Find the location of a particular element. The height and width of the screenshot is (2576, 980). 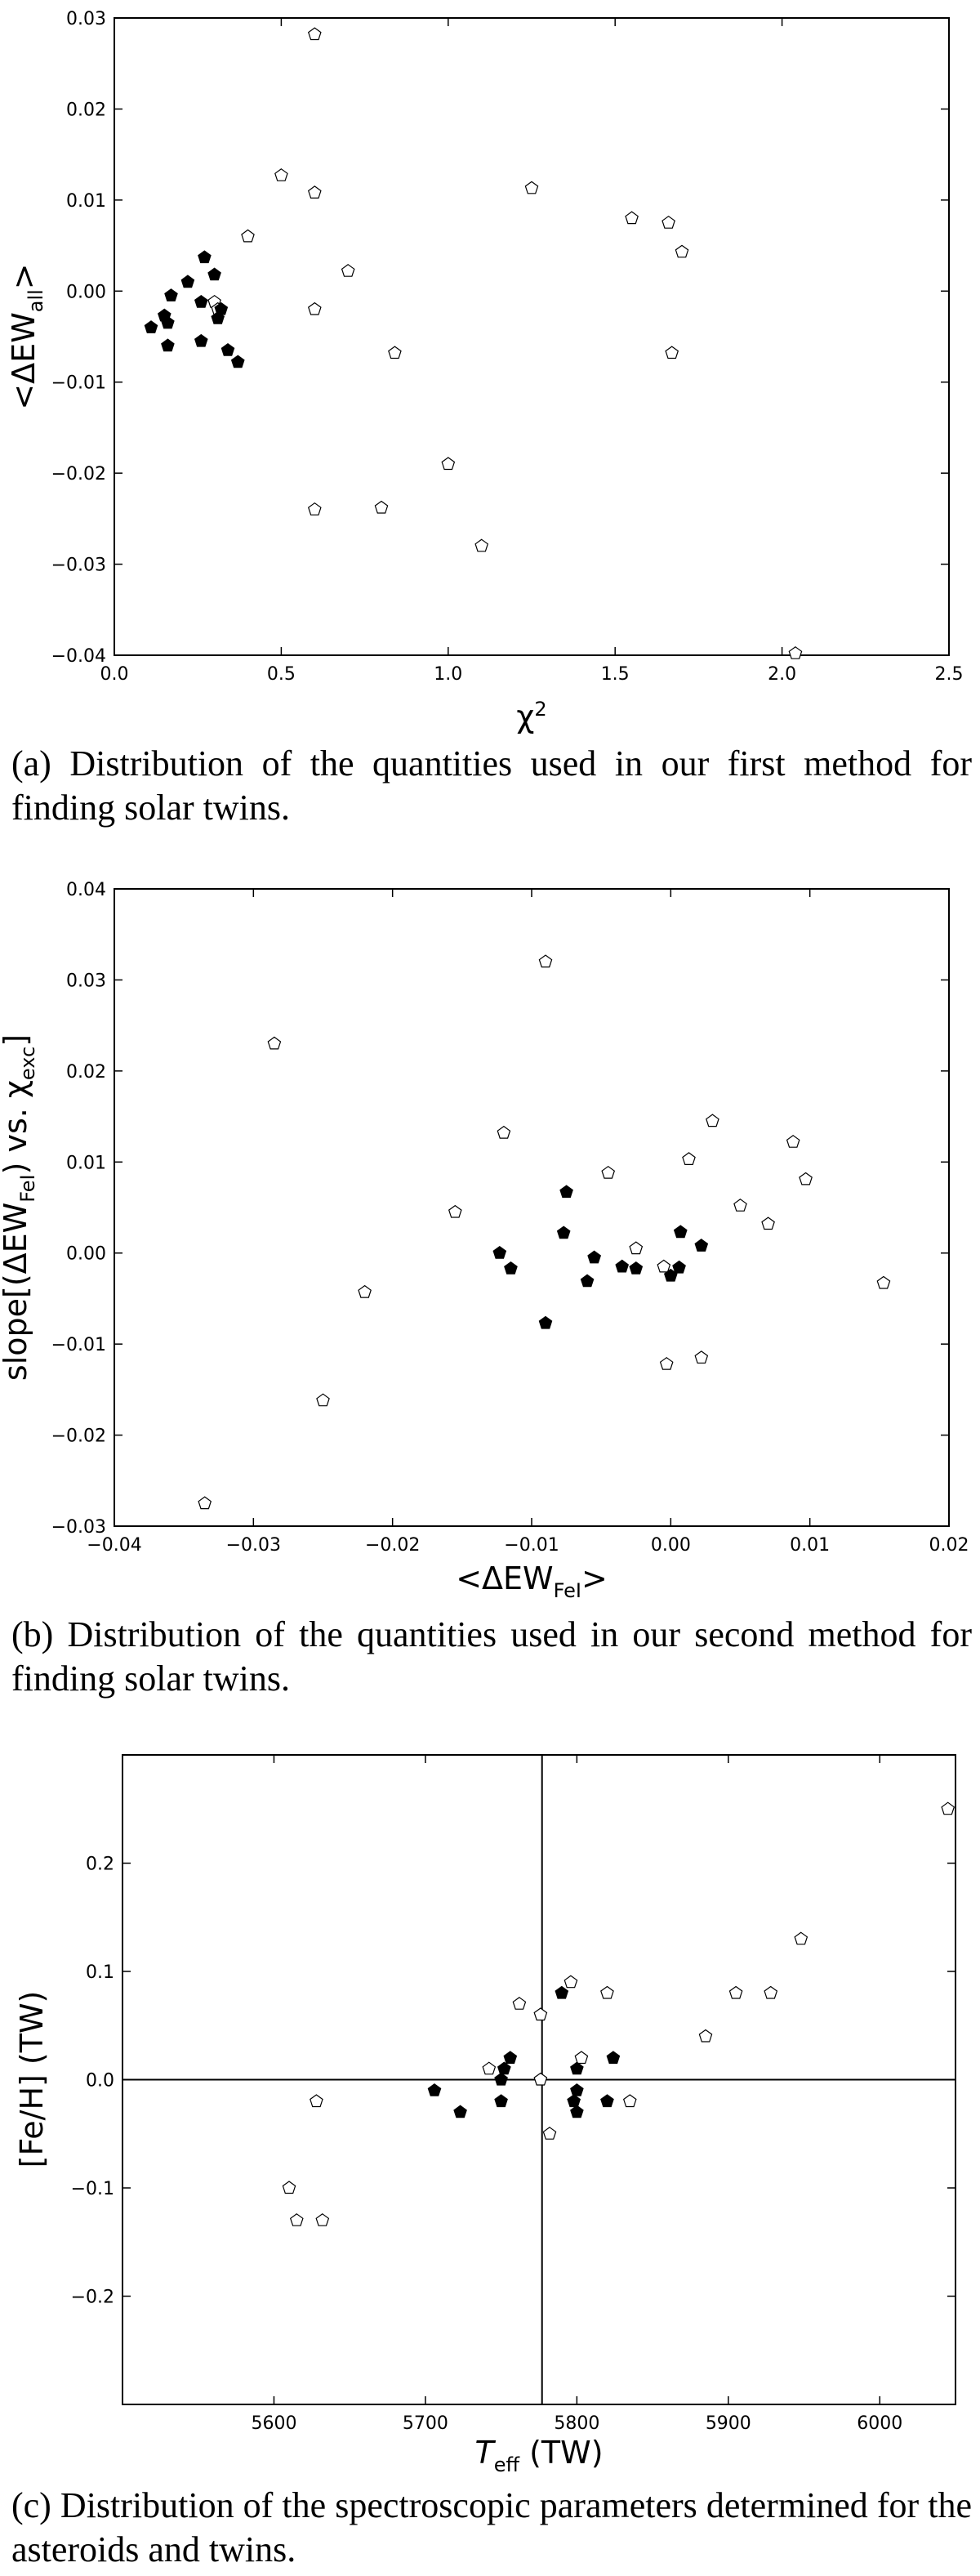

x-tick-label: 1.5 is located at coordinates (615, 675).